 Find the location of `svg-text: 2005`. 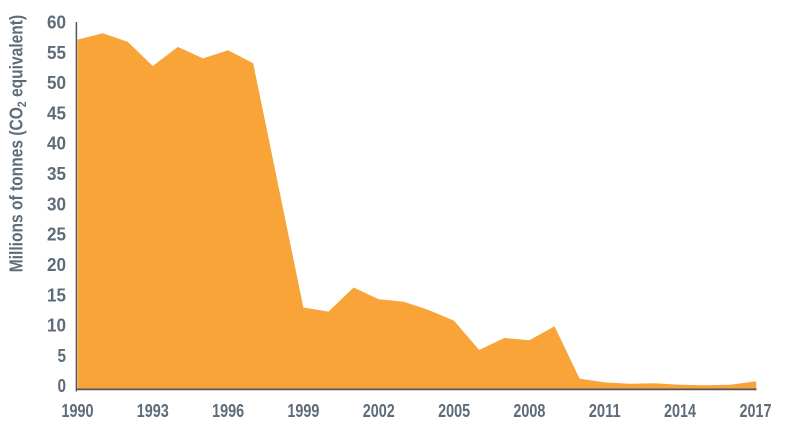

svg-text: 2005 is located at coordinates (454, 410).